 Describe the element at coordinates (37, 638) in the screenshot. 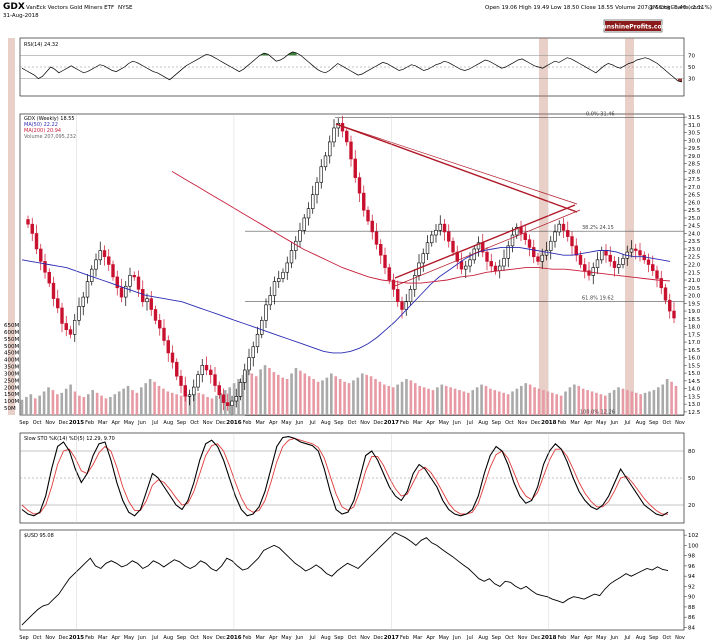

I see `month-label: Oct` at that location.